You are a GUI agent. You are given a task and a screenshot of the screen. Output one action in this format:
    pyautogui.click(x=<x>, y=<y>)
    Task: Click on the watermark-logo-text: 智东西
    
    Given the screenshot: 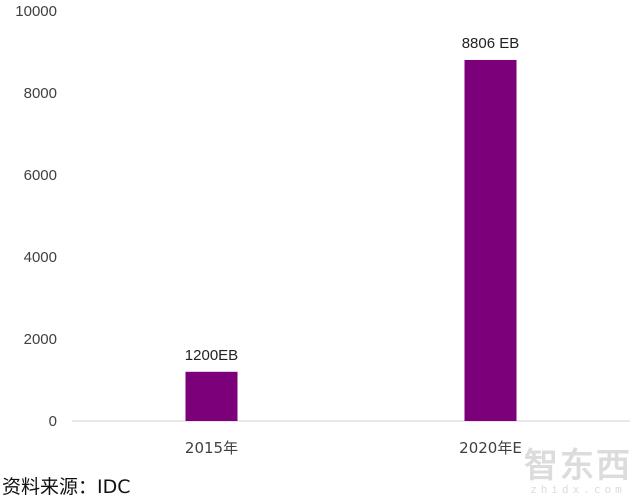 What is the action you would take?
    pyautogui.click(x=578, y=466)
    